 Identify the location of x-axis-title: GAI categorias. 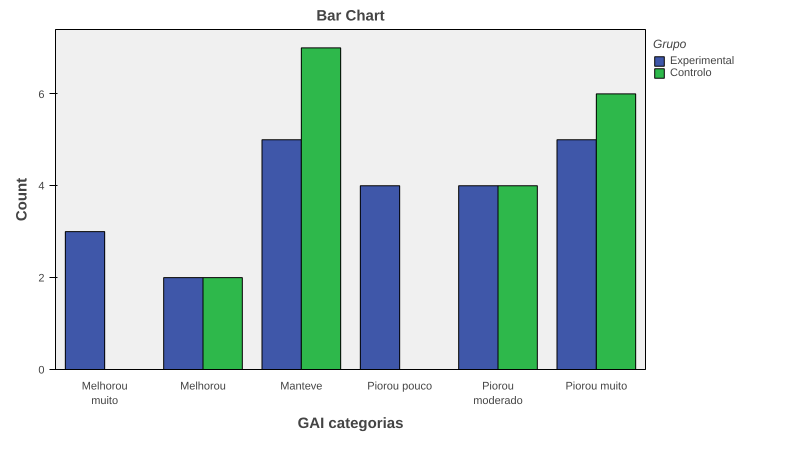
(351, 423).